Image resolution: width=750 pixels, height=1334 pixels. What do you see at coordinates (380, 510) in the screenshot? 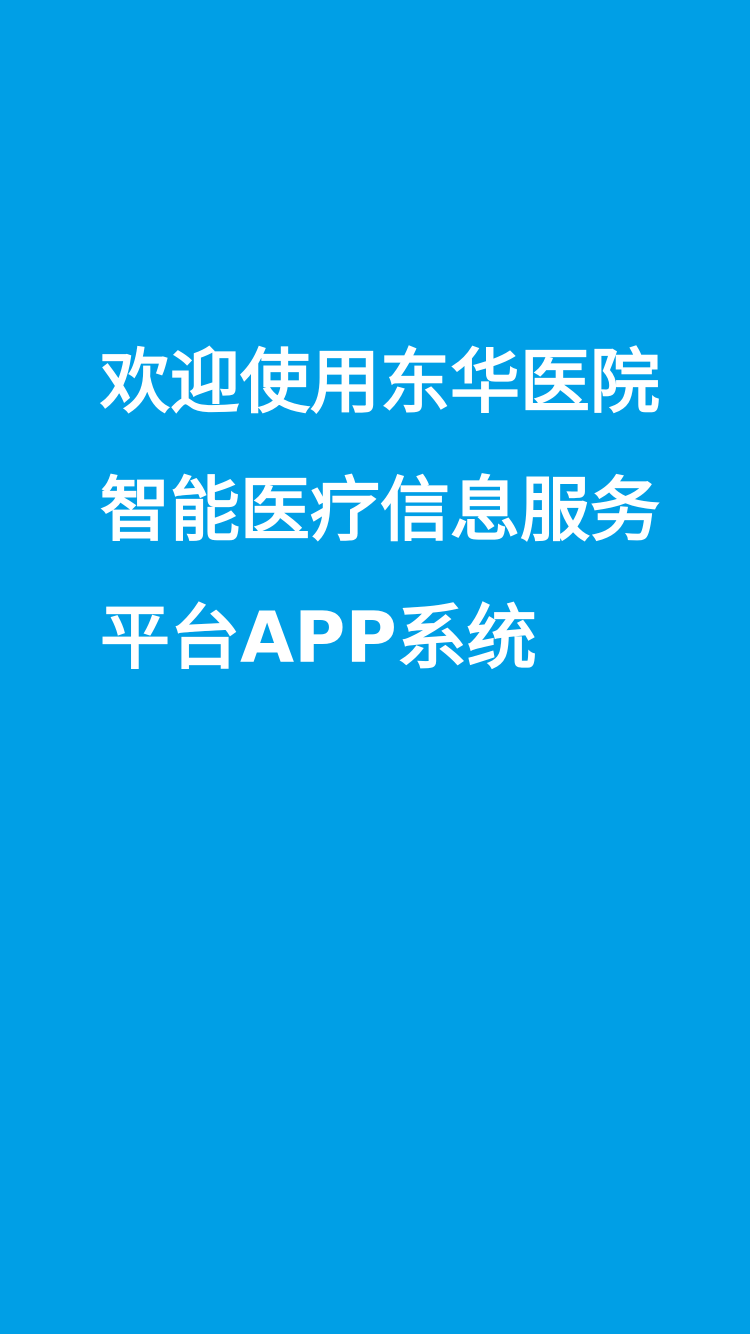
I see `welcome-line-2: 智能医疗信息服务` at bounding box center [380, 510].